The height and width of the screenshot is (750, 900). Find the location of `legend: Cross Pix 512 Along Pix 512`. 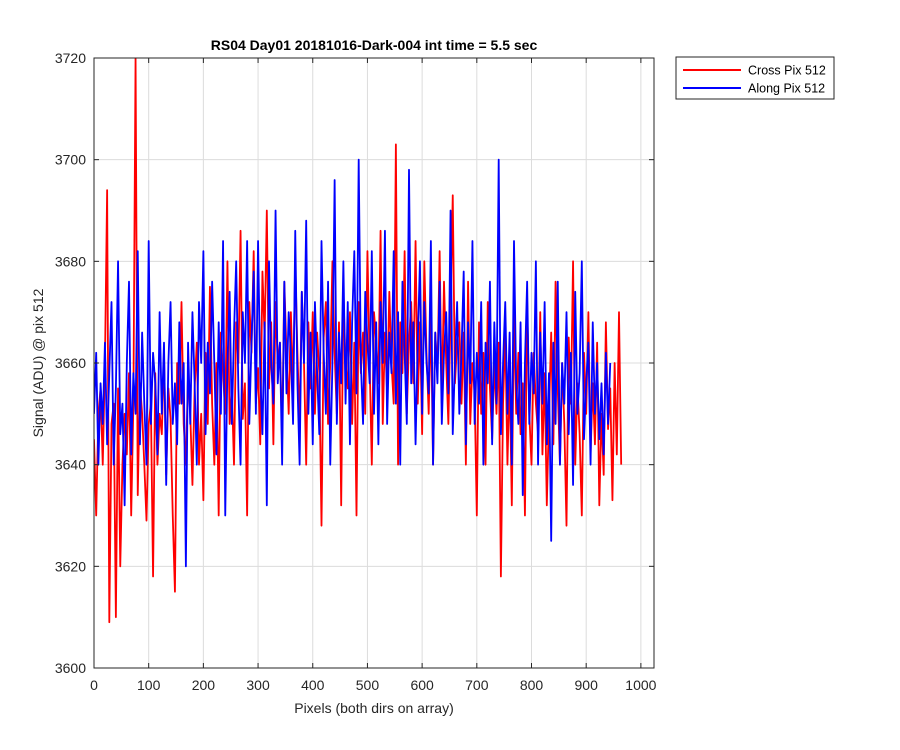

legend: Cross Pix 512 Along Pix 512 is located at coordinates (755, 78).